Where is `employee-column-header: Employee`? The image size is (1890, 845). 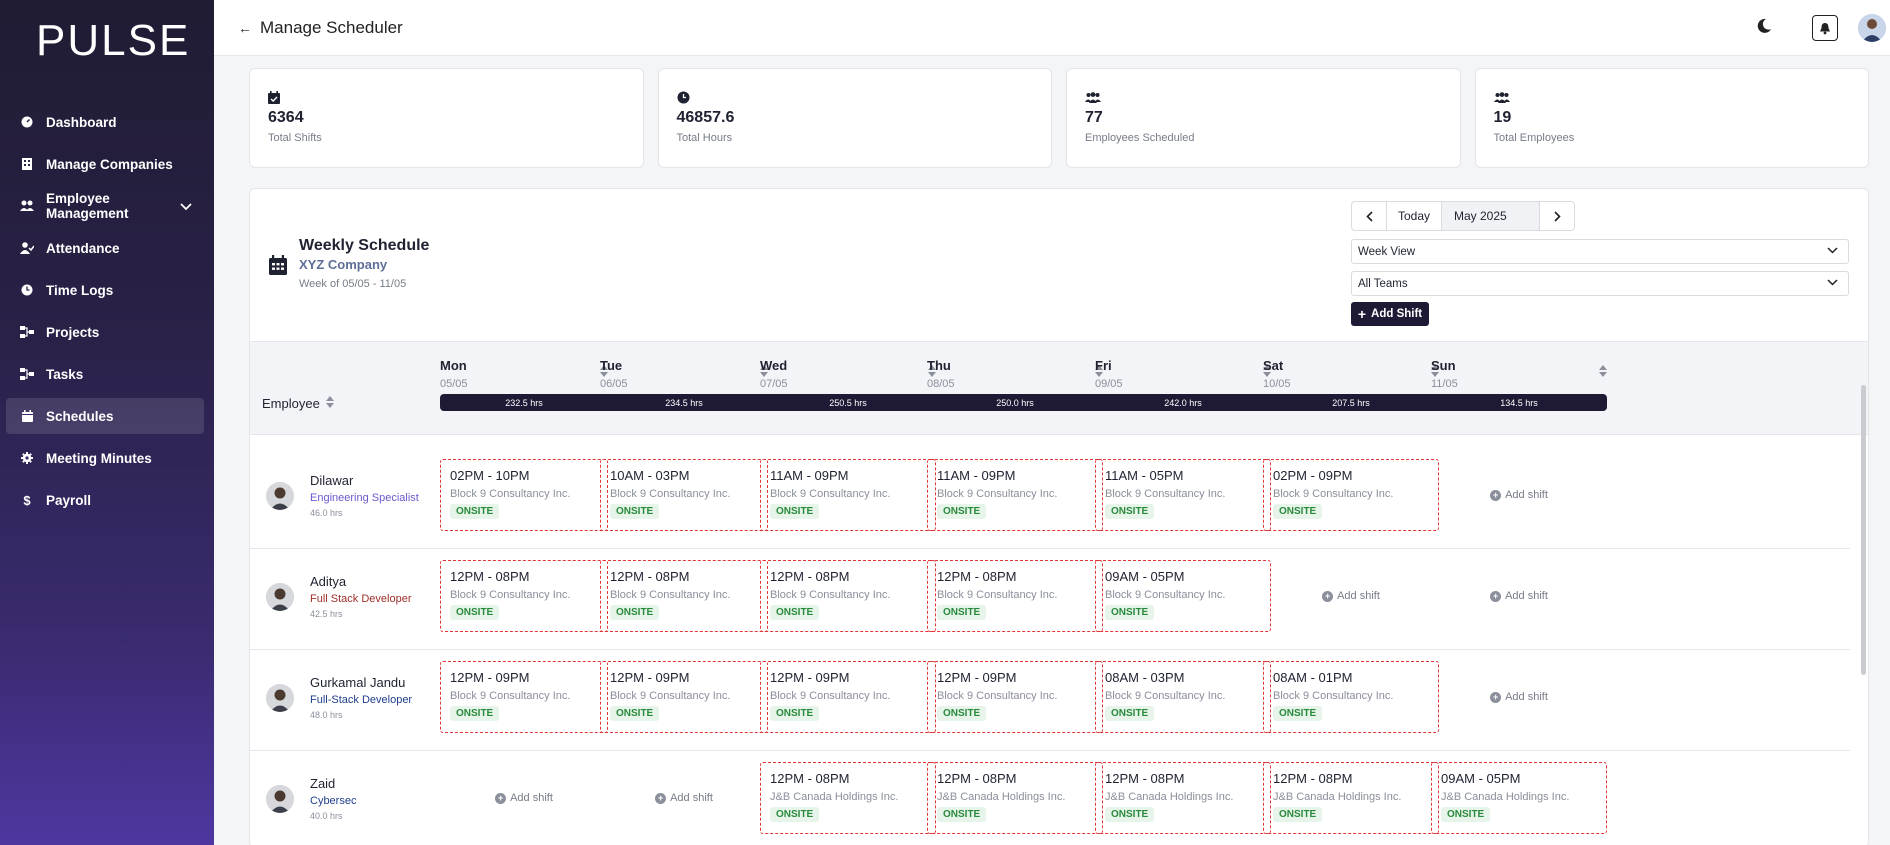
employee-column-header: Employee is located at coordinates (298, 403).